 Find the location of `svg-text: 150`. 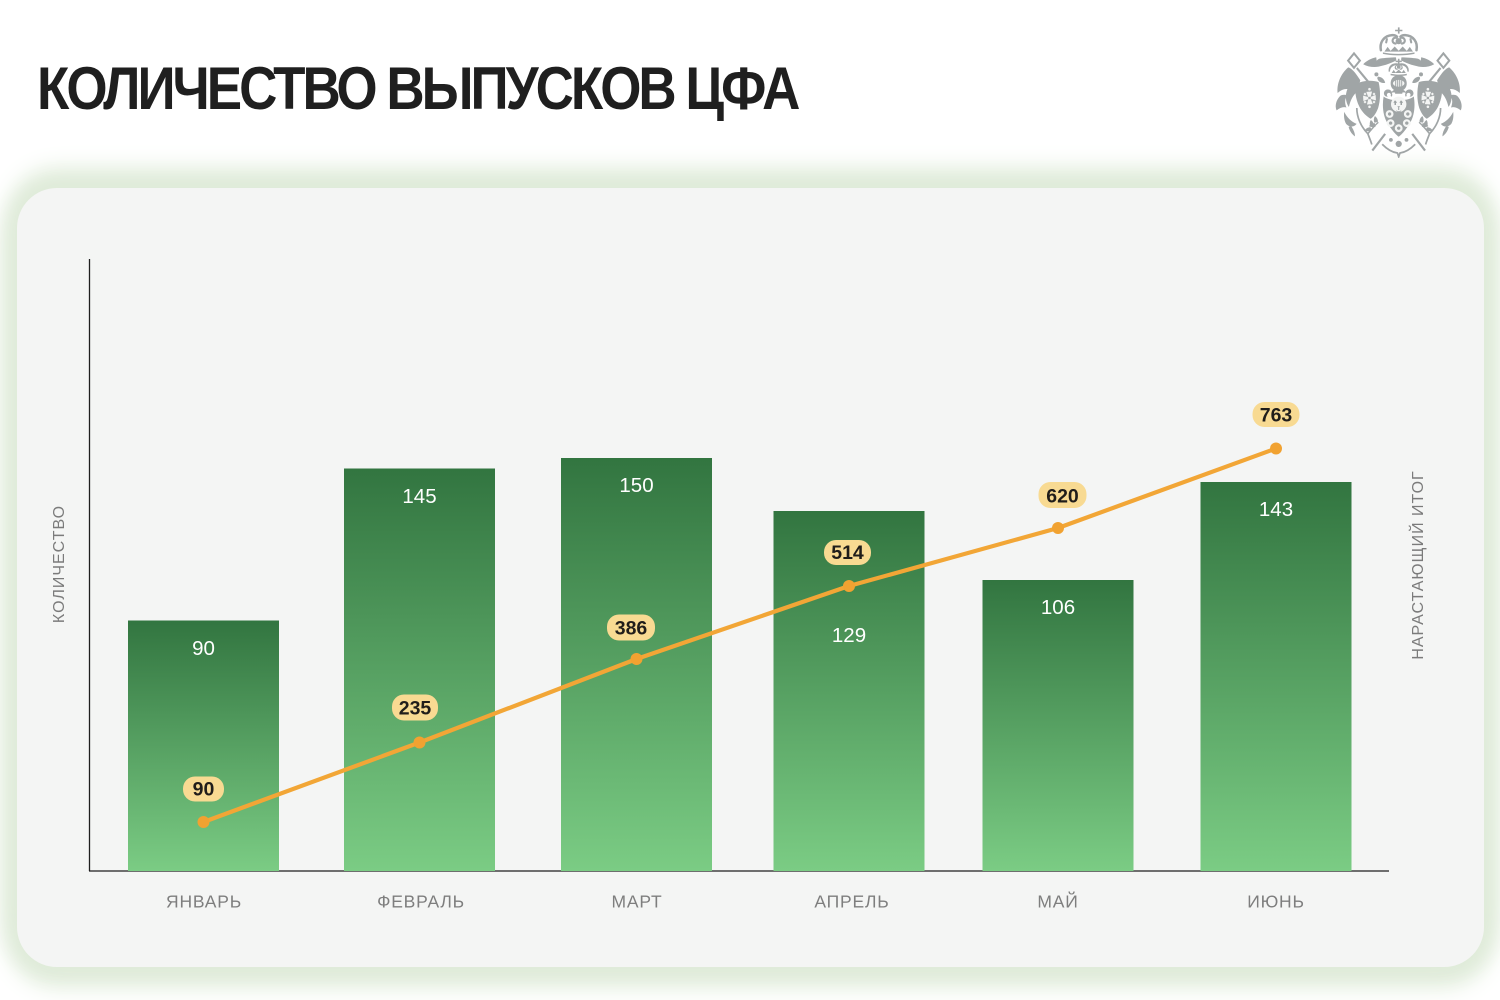

svg-text: 150 is located at coordinates (636, 485).